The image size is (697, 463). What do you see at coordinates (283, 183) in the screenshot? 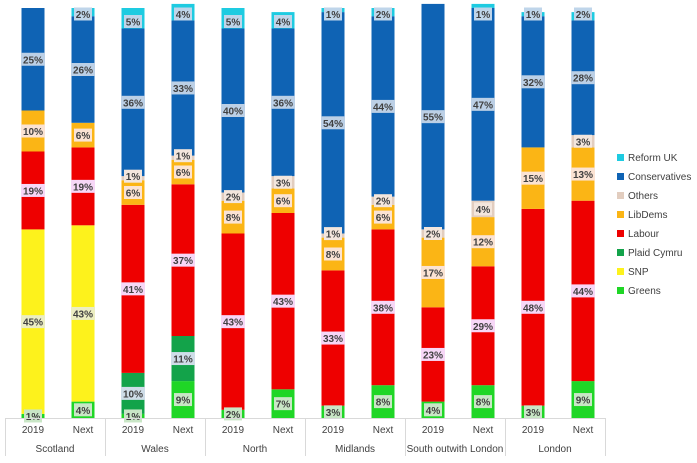
I see `data-label-north-next-others: 3%` at bounding box center [283, 183].